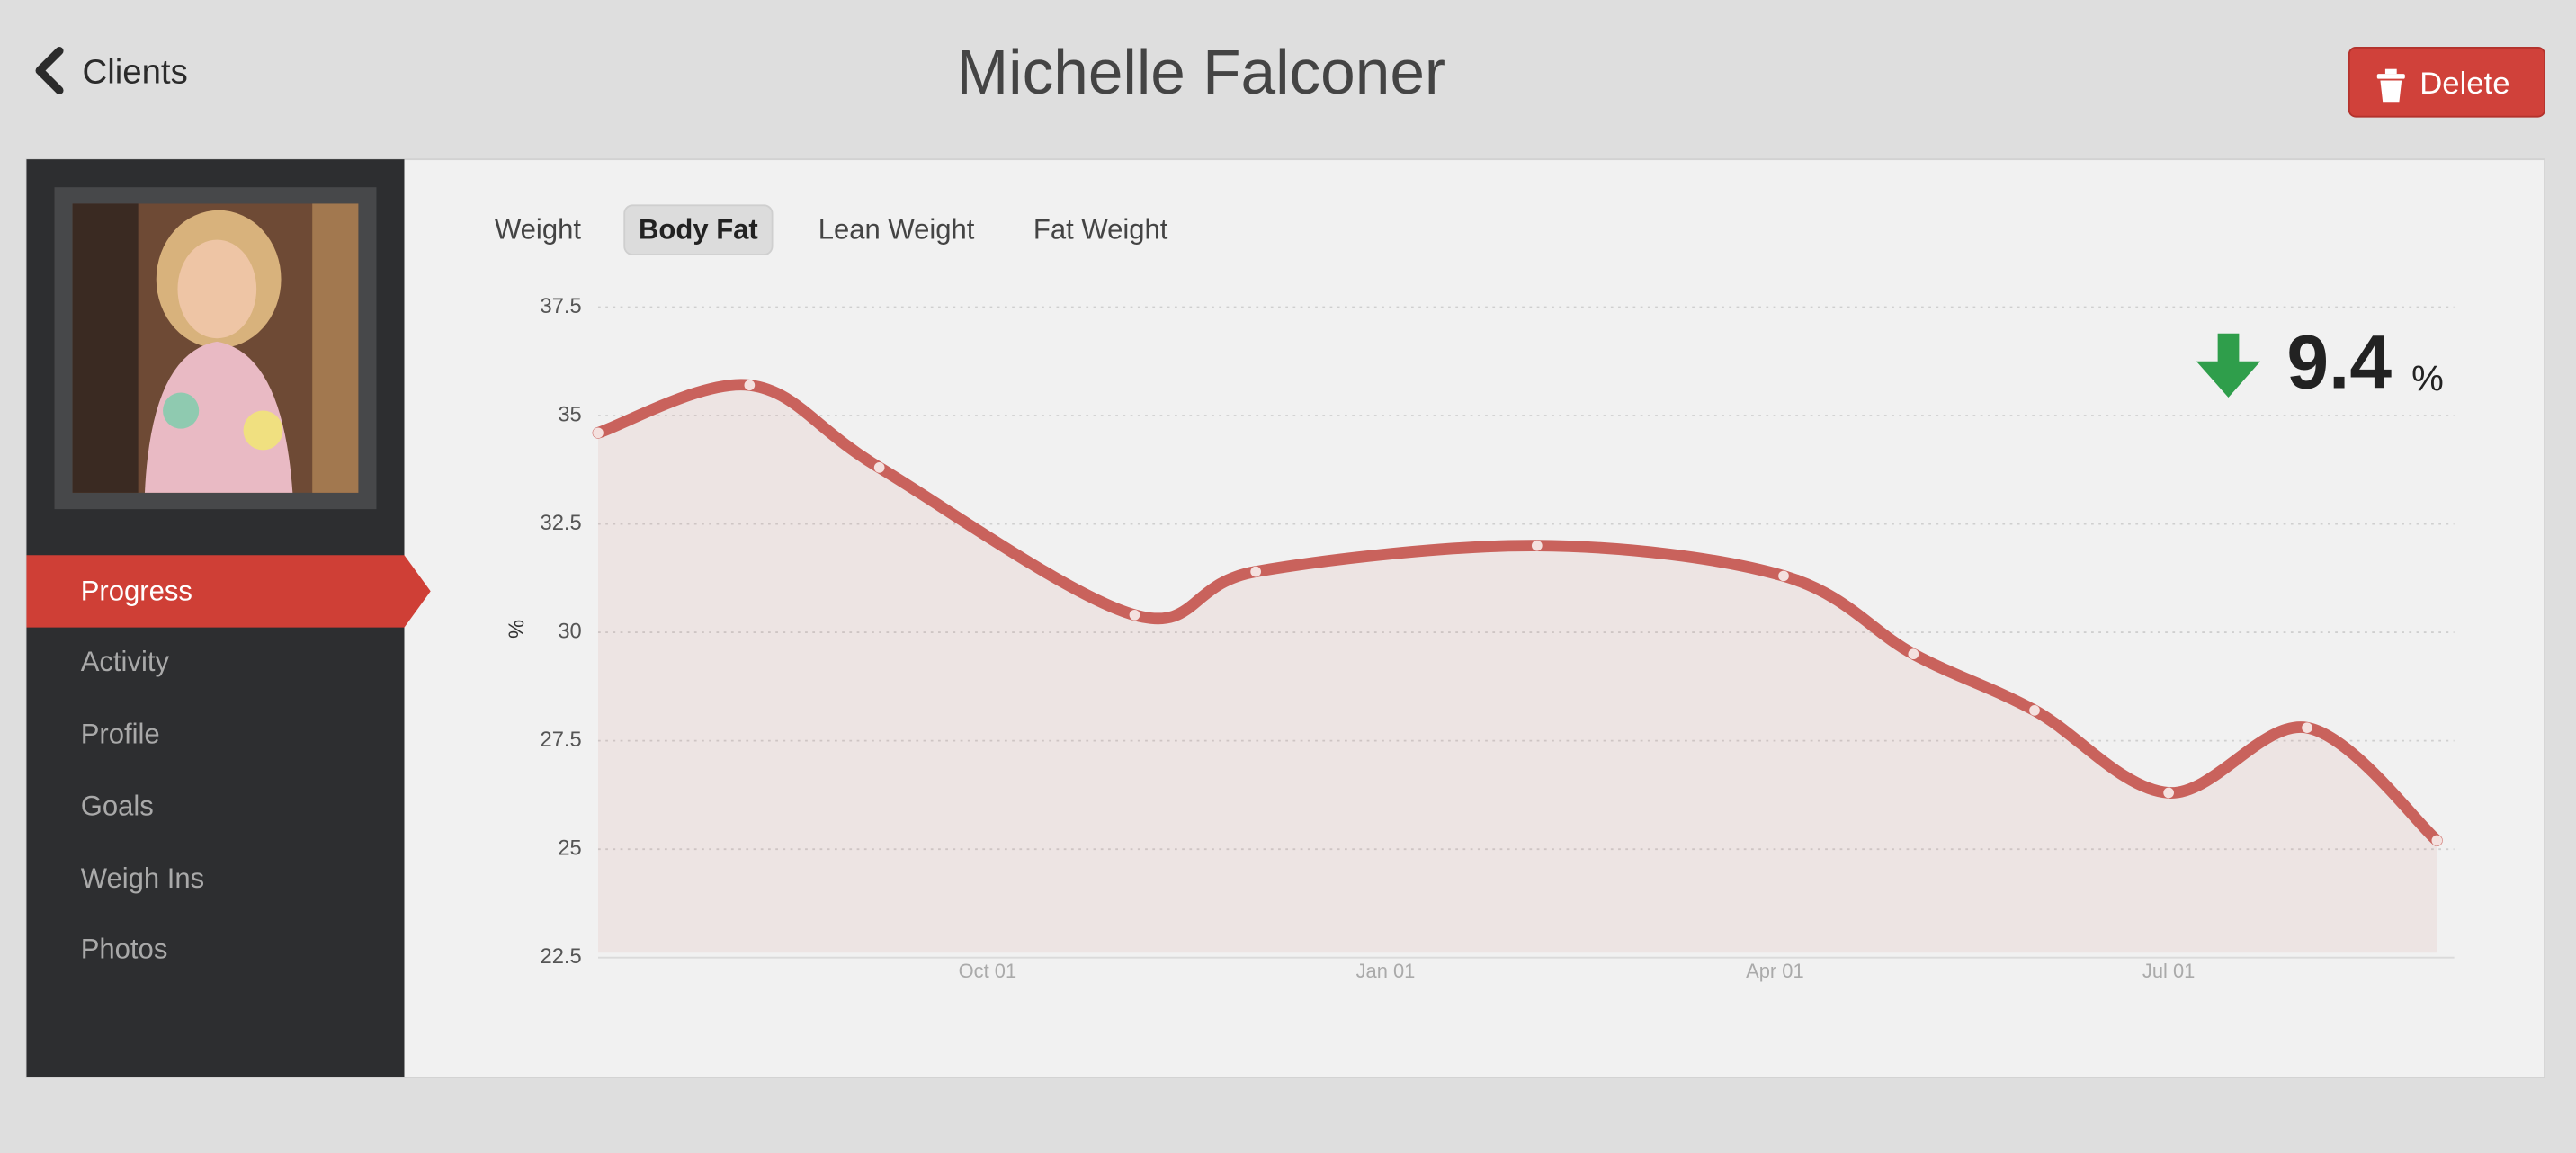 This screenshot has height=1153, width=2576. I want to click on delete-button: Delete, so click(2446, 82).